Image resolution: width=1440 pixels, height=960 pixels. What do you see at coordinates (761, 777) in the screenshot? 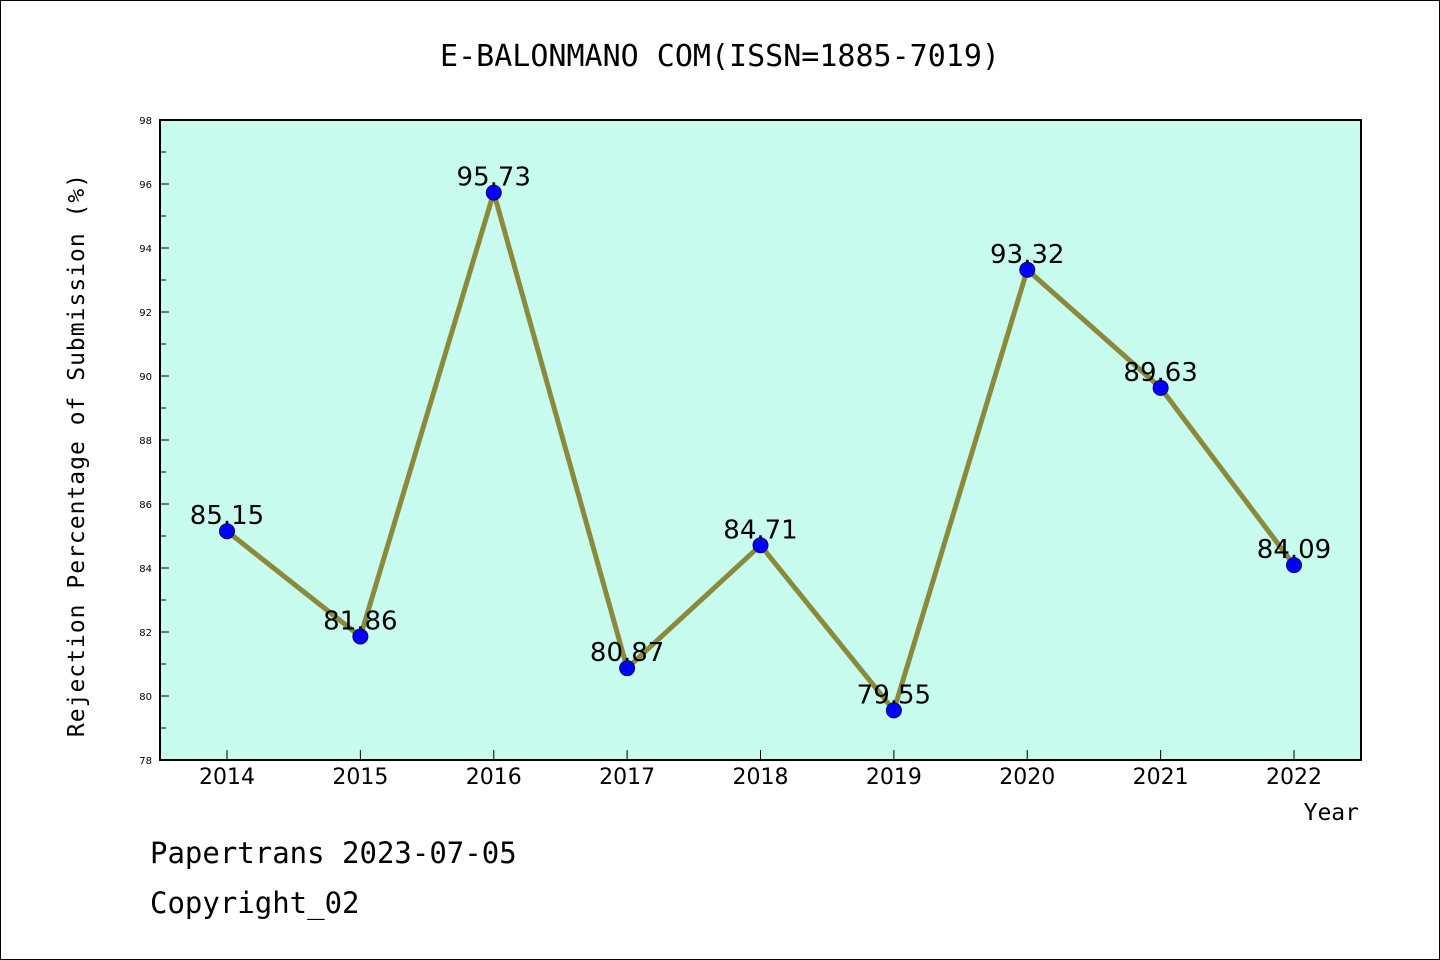
I see `x-tick-label: 2018` at bounding box center [761, 777].